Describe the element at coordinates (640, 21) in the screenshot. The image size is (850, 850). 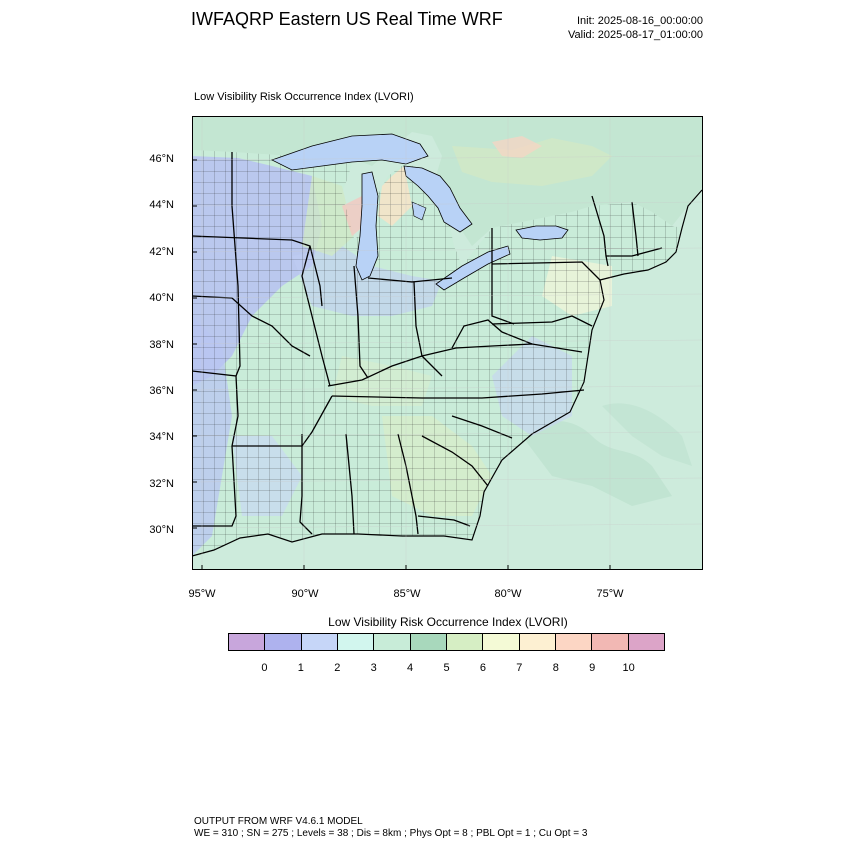
I see `init-time: Init: 2025-08-16_00:00:00` at that location.